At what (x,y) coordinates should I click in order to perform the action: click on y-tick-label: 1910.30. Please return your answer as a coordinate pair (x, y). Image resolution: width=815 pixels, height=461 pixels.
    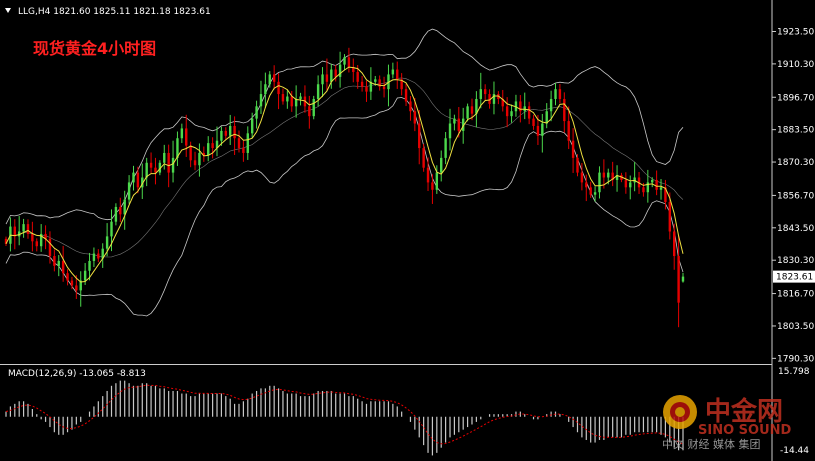
    Looking at the image, I should click on (795, 65).